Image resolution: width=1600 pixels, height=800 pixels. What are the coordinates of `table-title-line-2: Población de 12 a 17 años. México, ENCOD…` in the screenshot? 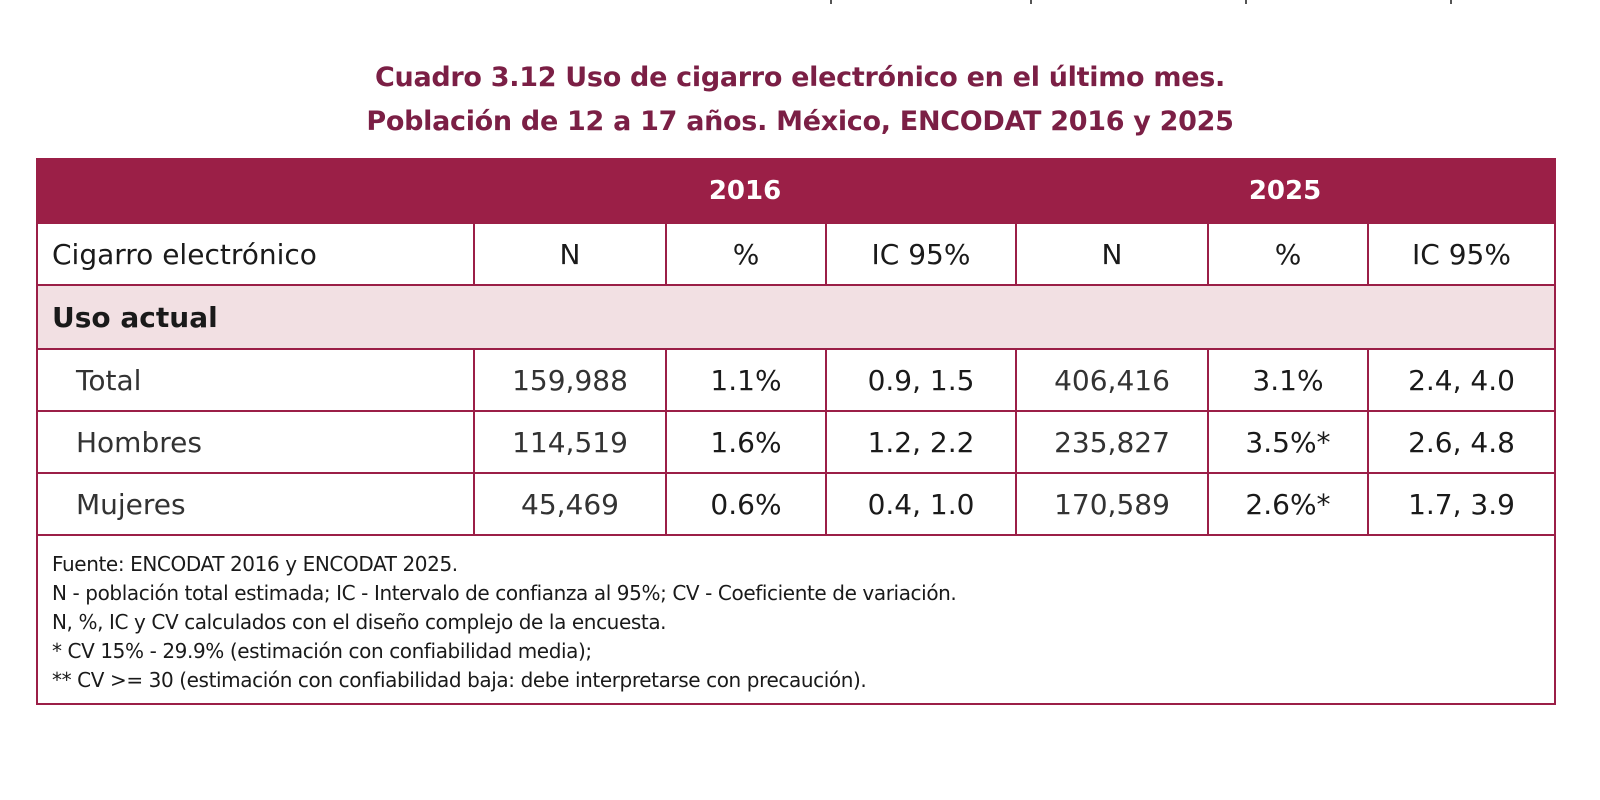 It's located at (800, 121).